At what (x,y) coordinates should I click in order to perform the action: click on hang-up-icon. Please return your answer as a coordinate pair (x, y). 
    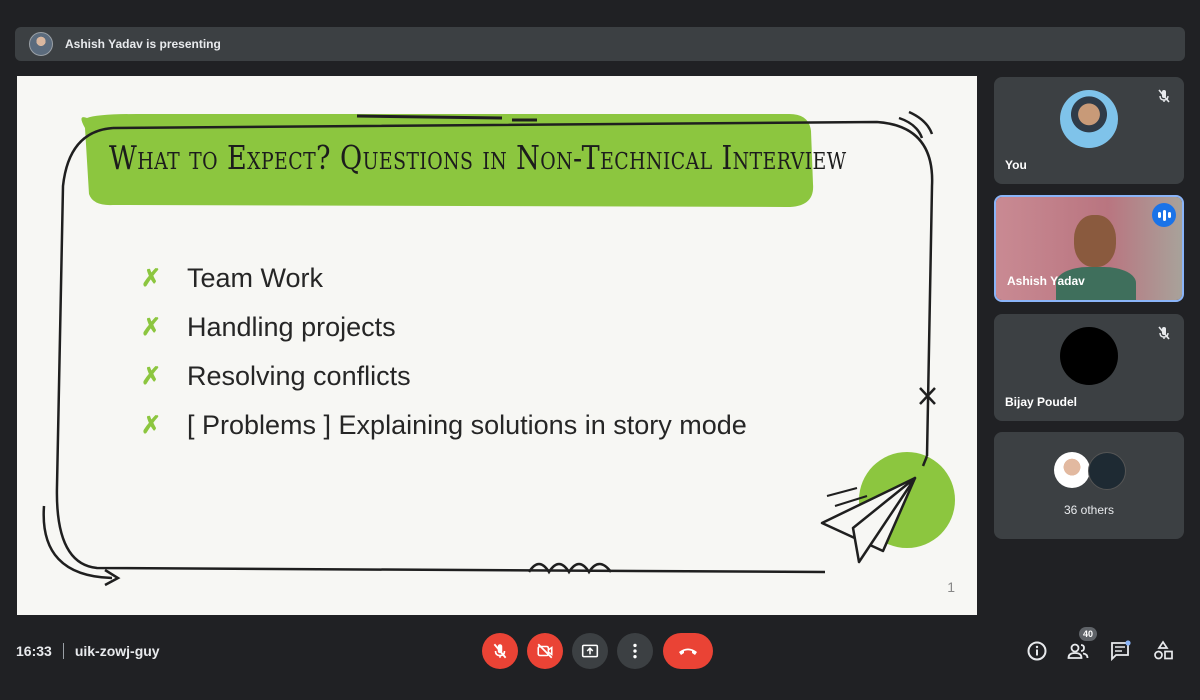
    Looking at the image, I should click on (688, 651).